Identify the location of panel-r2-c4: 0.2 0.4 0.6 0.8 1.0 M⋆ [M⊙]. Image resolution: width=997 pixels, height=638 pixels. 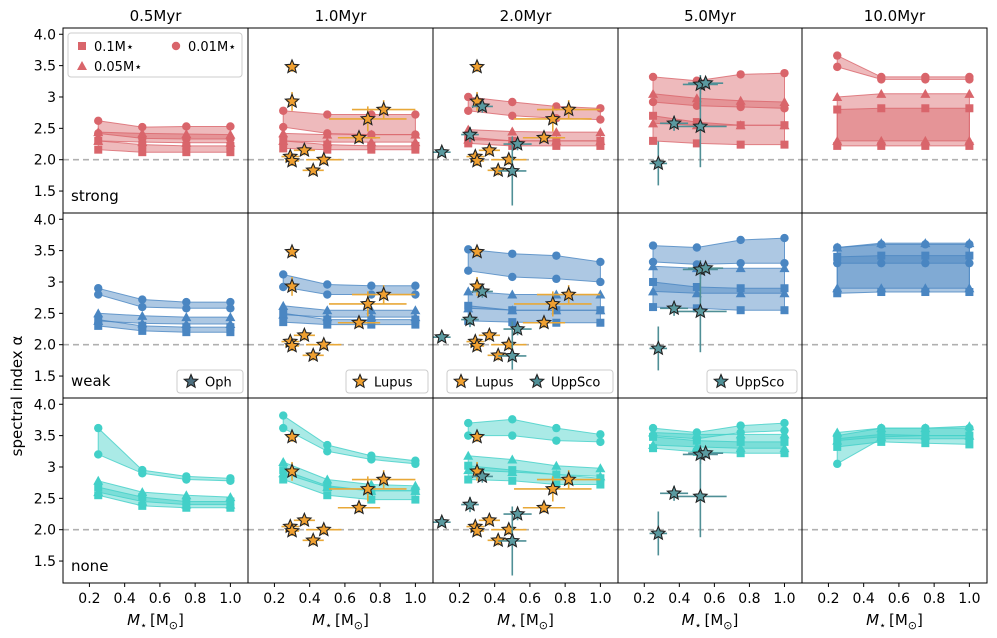
(894, 514).